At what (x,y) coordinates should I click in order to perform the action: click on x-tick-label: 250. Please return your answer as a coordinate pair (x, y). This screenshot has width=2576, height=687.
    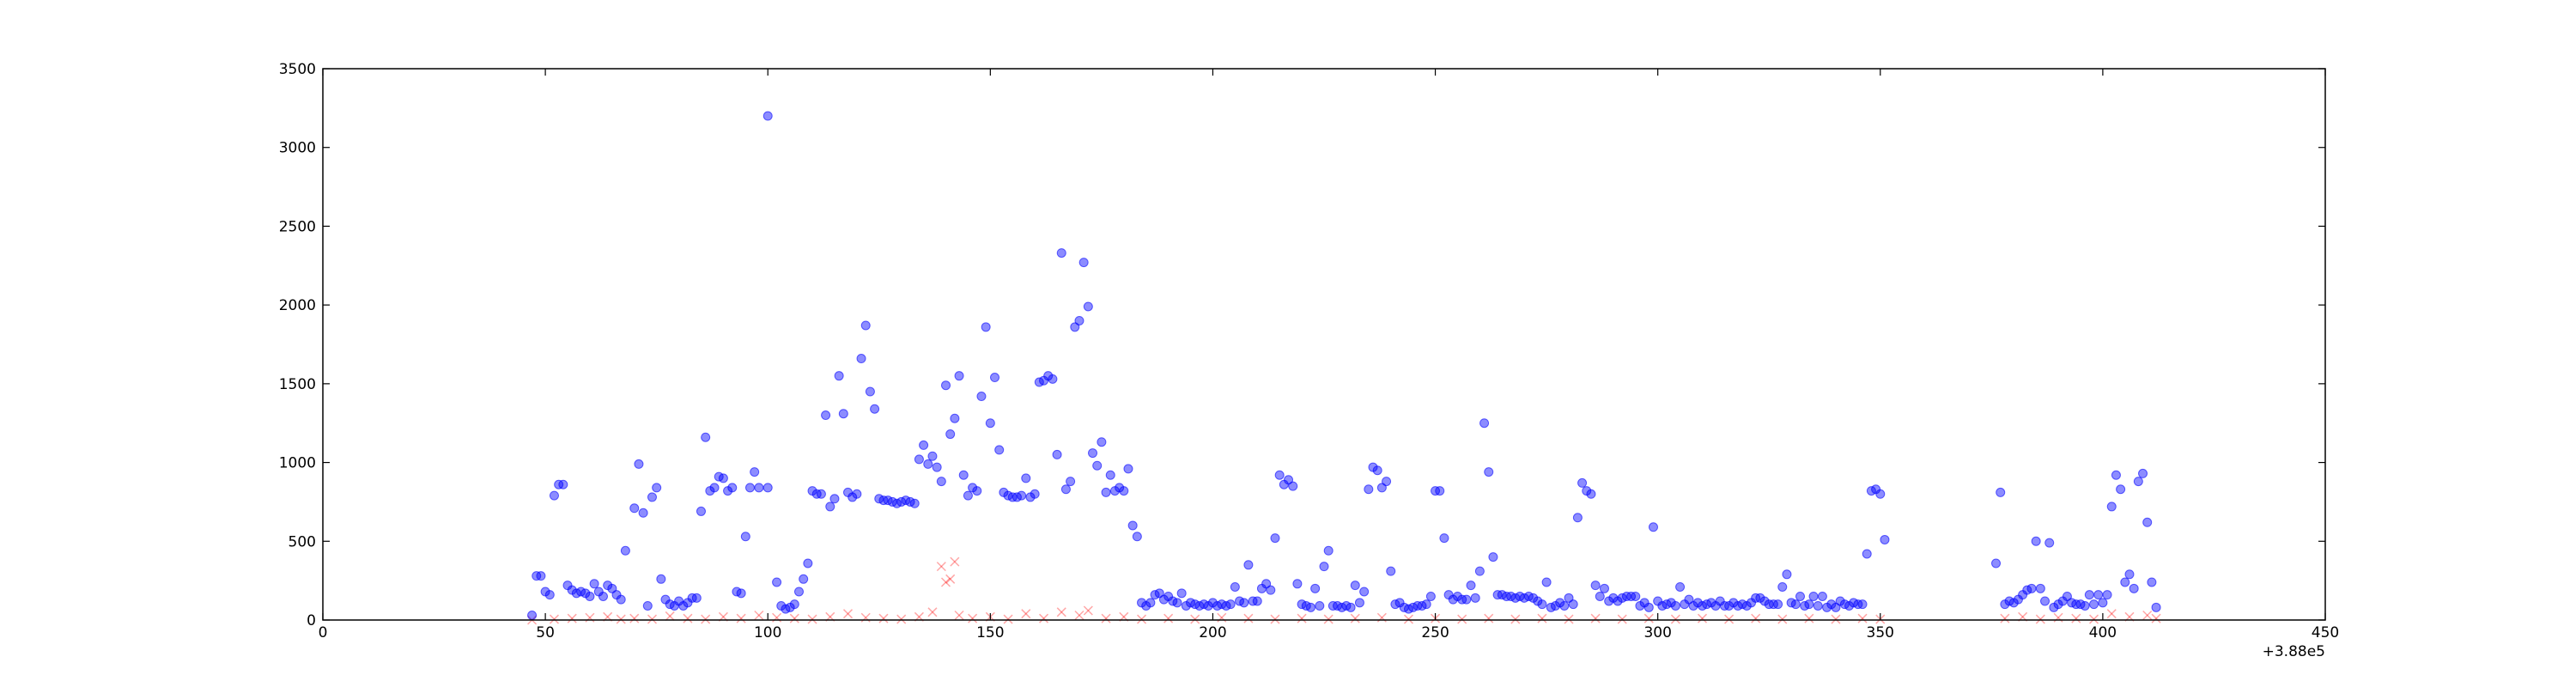
    Looking at the image, I should click on (1435, 632).